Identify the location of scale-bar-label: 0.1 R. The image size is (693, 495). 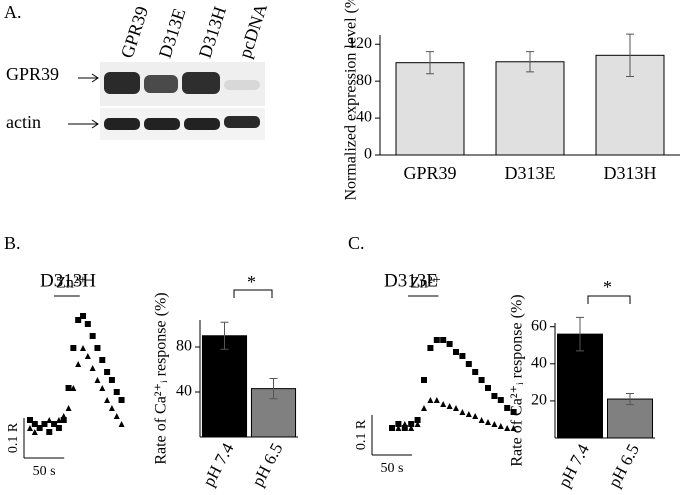
(13, 437).